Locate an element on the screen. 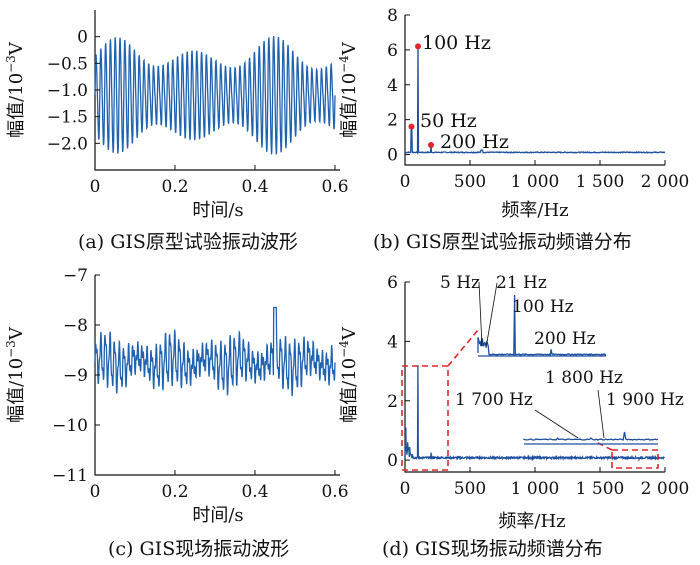 This screenshot has width=700, height=565. c-yticks-label: −10 is located at coordinates (70, 426).